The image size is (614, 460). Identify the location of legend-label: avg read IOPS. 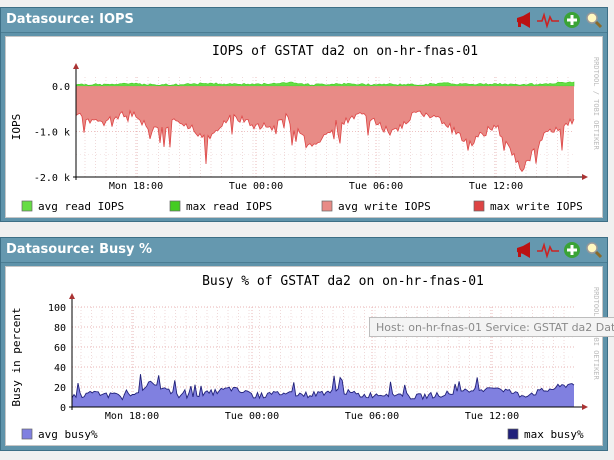
(81, 206).